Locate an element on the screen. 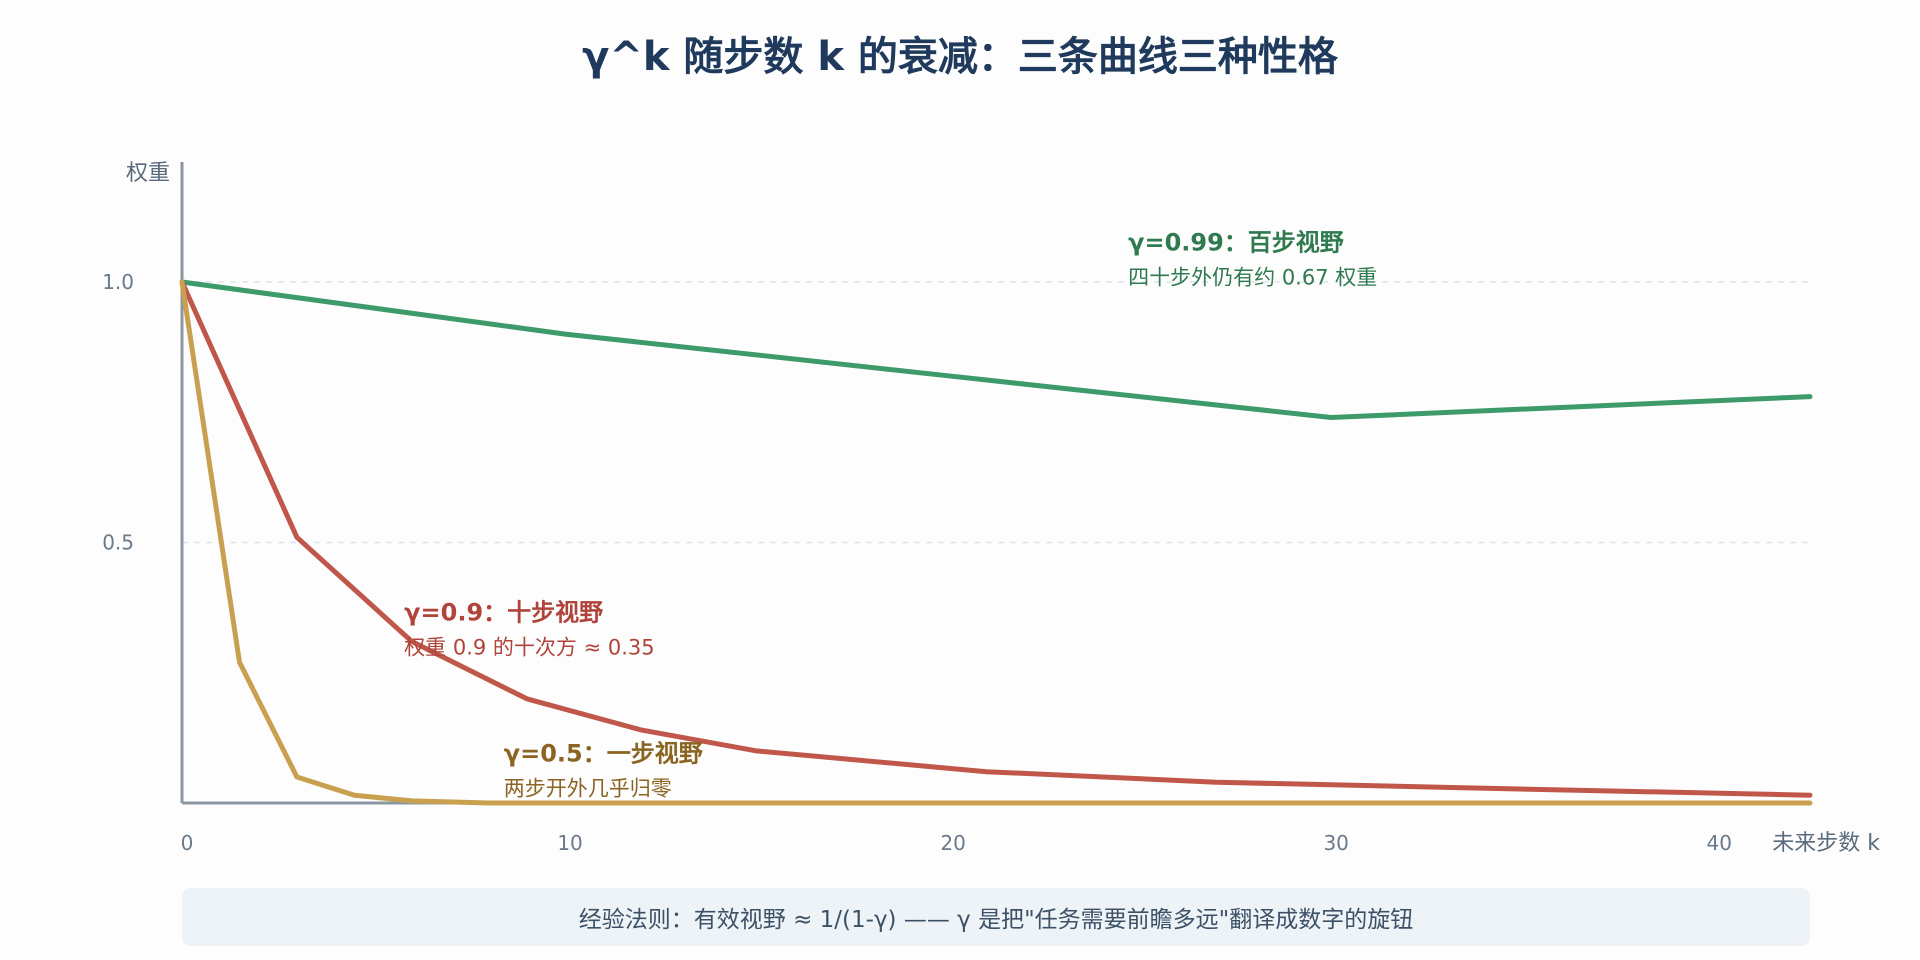 The width and height of the screenshot is (1920, 960). x-tick-label: 10 is located at coordinates (569, 843).